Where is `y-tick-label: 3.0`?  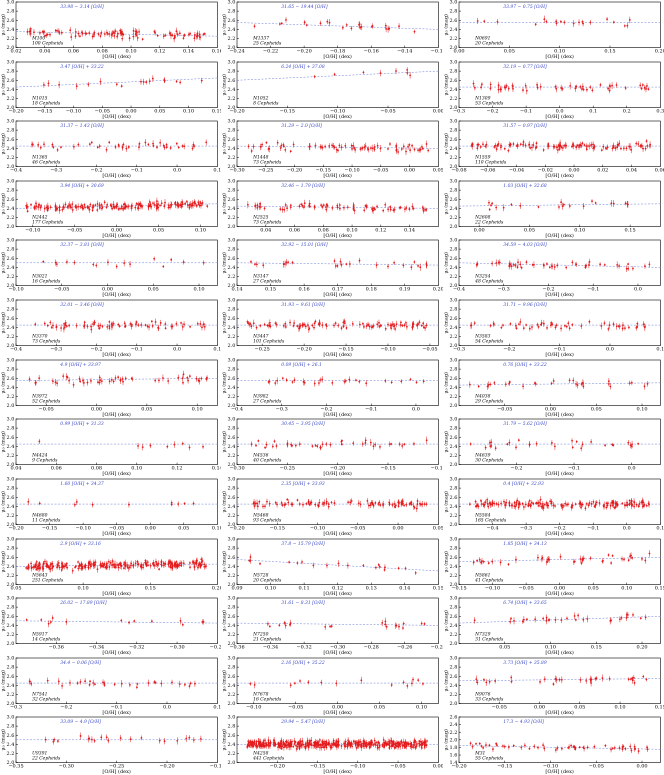
y-tick-label: 3.0 is located at coordinates (11, 122).